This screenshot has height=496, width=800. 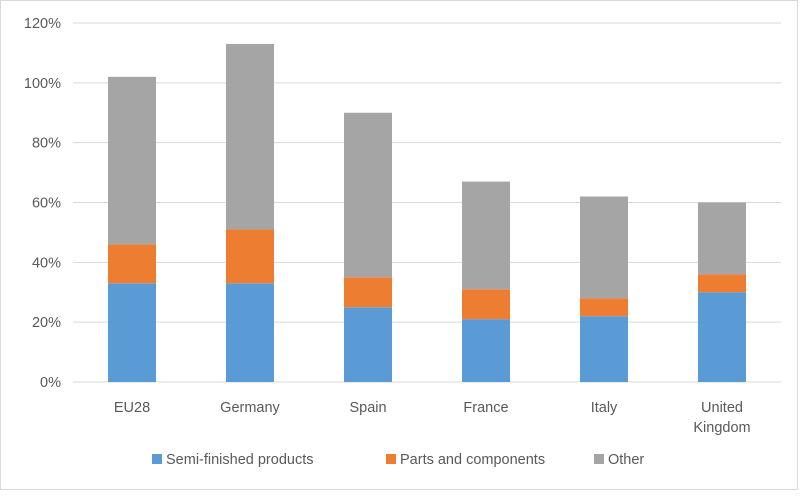 What do you see at coordinates (42, 84) in the screenshot?
I see `y-tick-label: 100%` at bounding box center [42, 84].